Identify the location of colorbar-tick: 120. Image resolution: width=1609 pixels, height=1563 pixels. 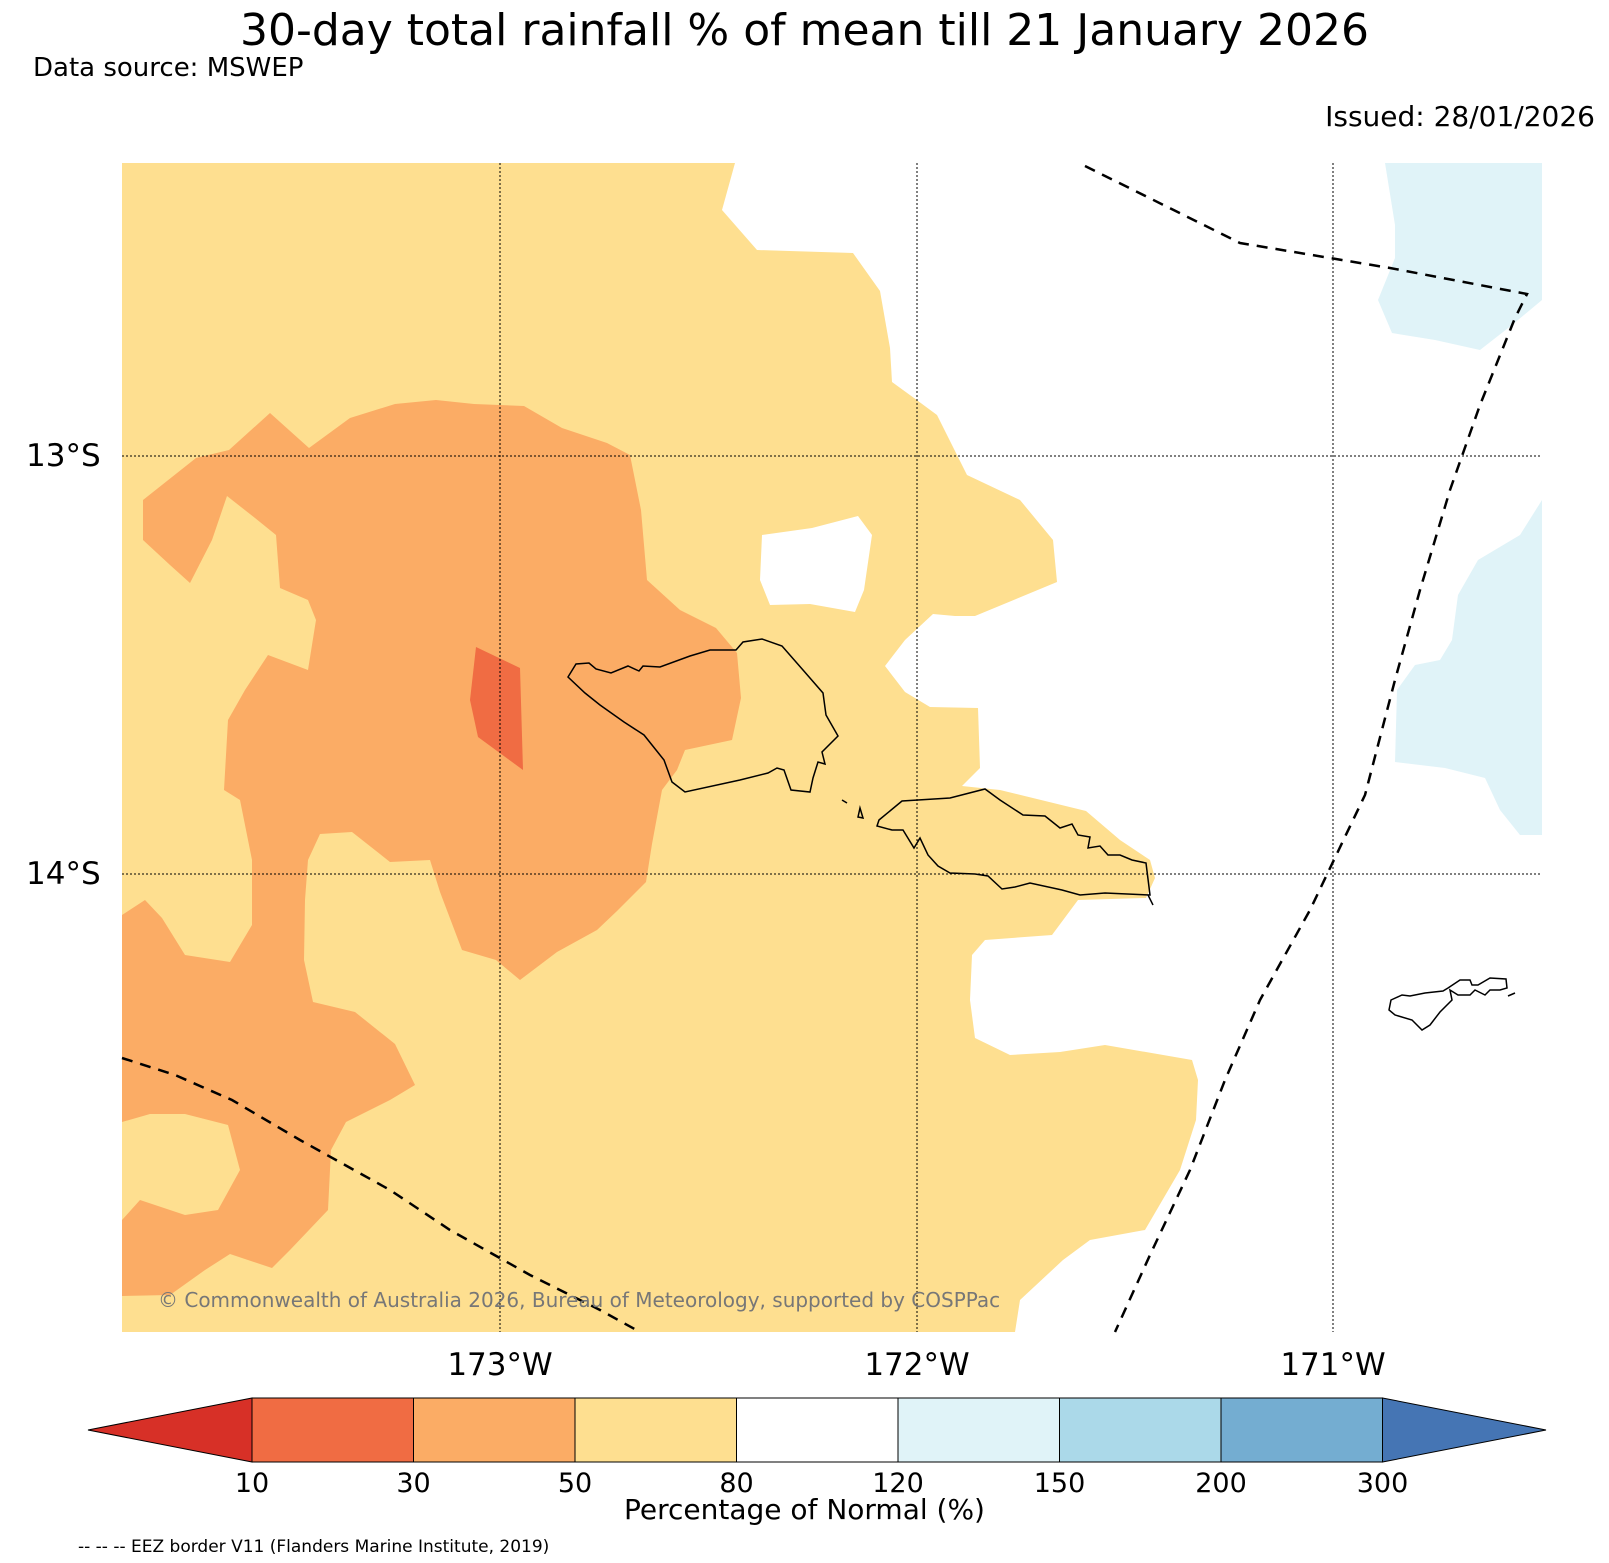
(898, 1483).